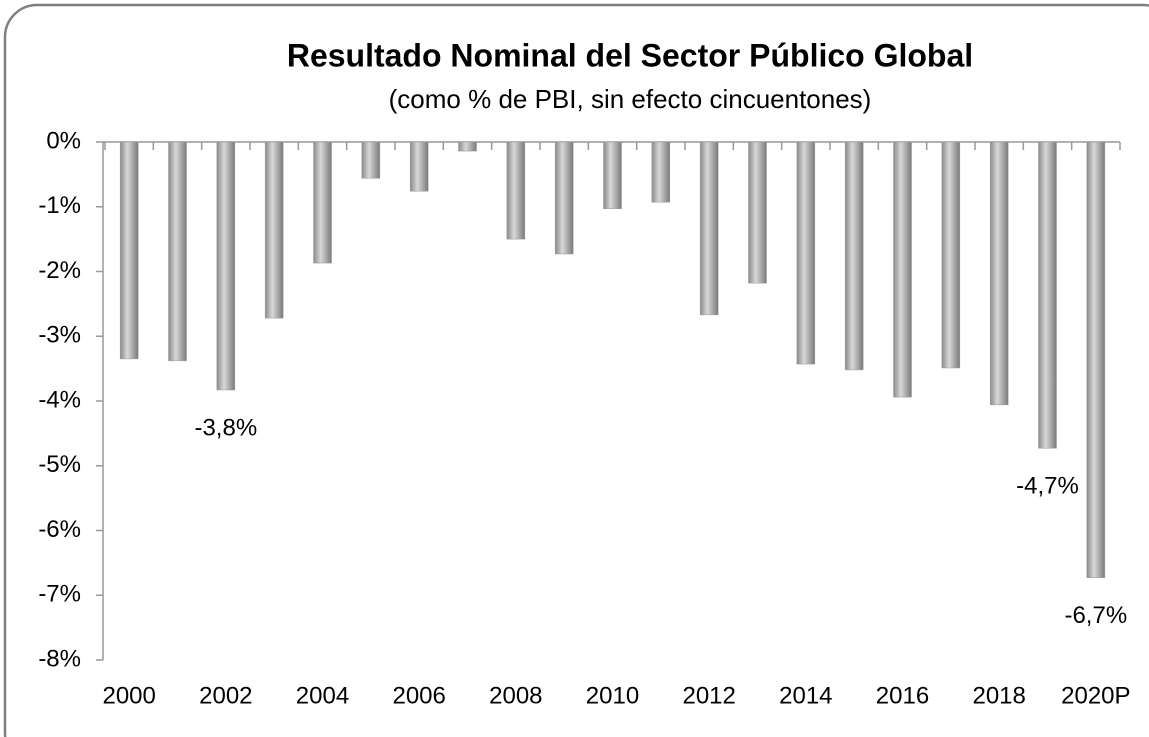  What do you see at coordinates (59, 464) in the screenshot?
I see `y-tick-label: -5%` at bounding box center [59, 464].